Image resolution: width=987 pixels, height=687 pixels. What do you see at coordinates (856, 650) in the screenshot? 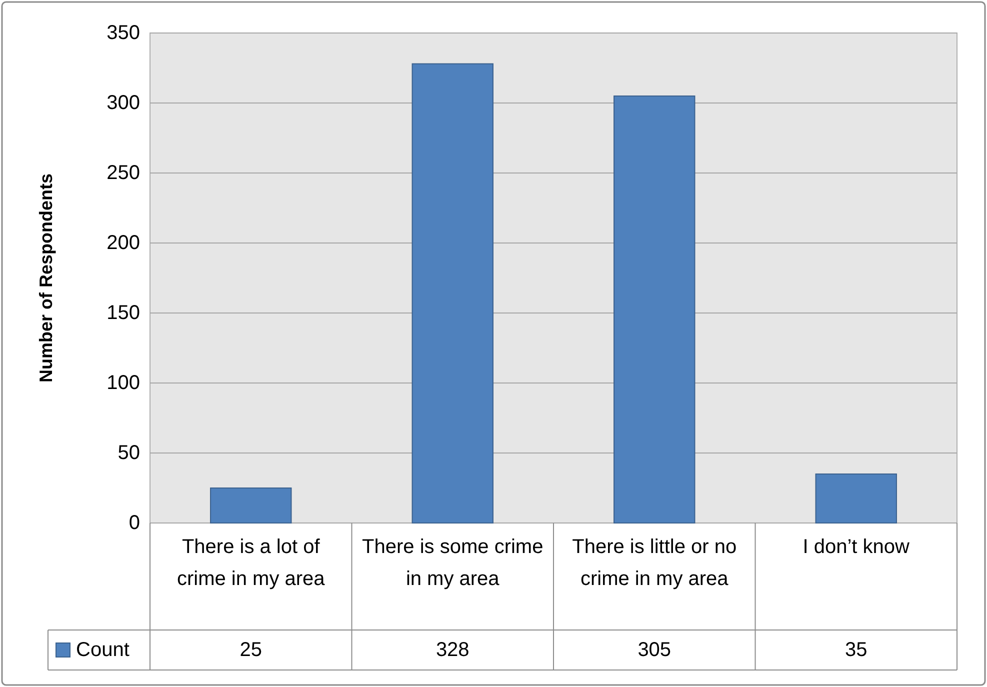
I see `data-label: 35` at bounding box center [856, 650].